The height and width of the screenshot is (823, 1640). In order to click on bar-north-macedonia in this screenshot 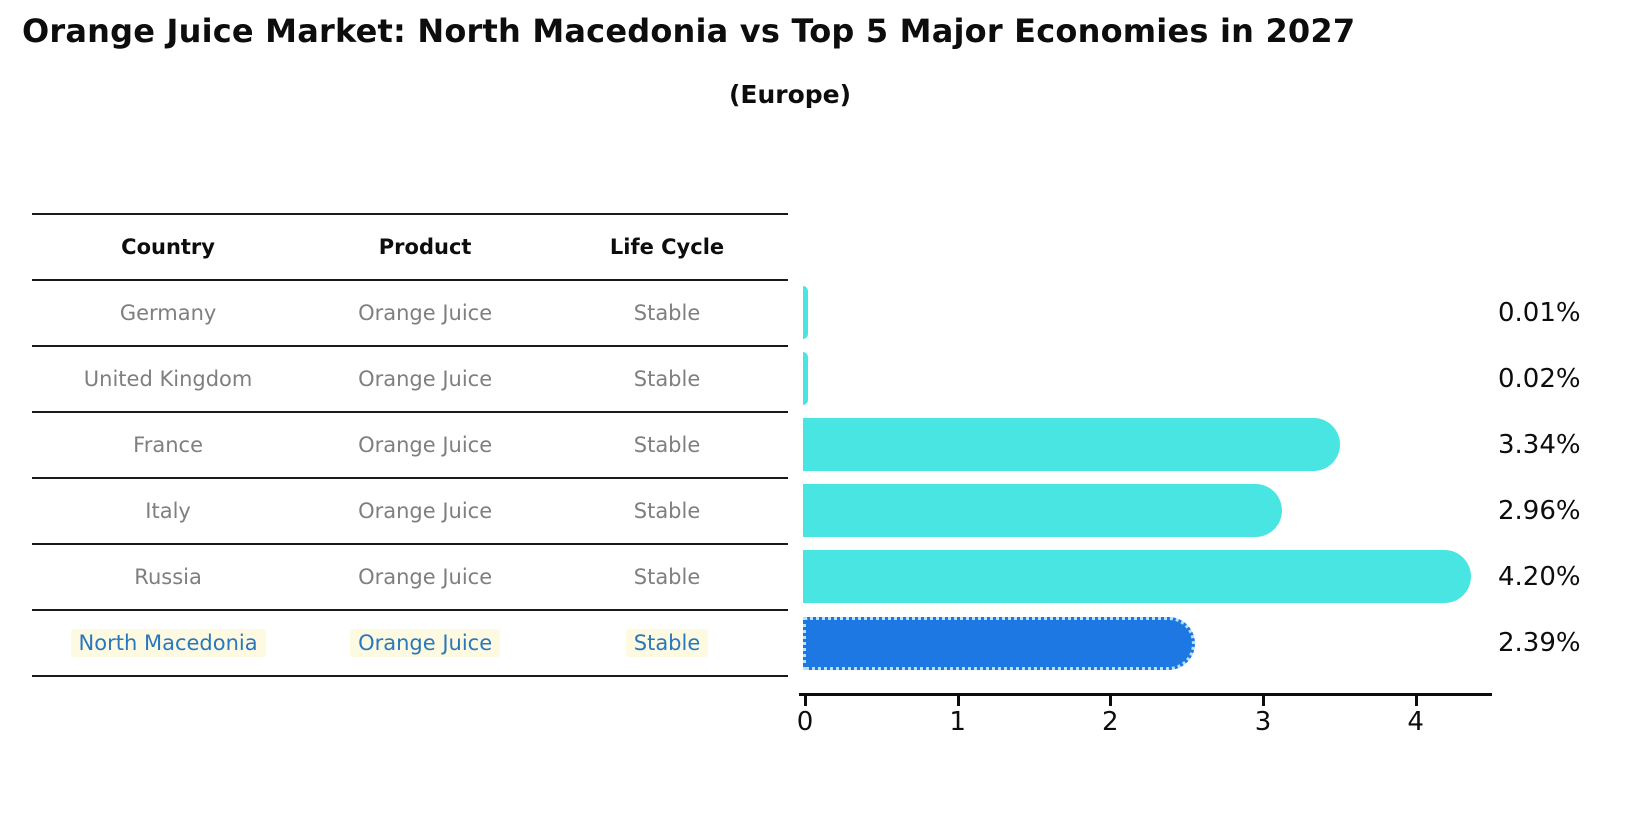, I will do `click(999, 643)`.